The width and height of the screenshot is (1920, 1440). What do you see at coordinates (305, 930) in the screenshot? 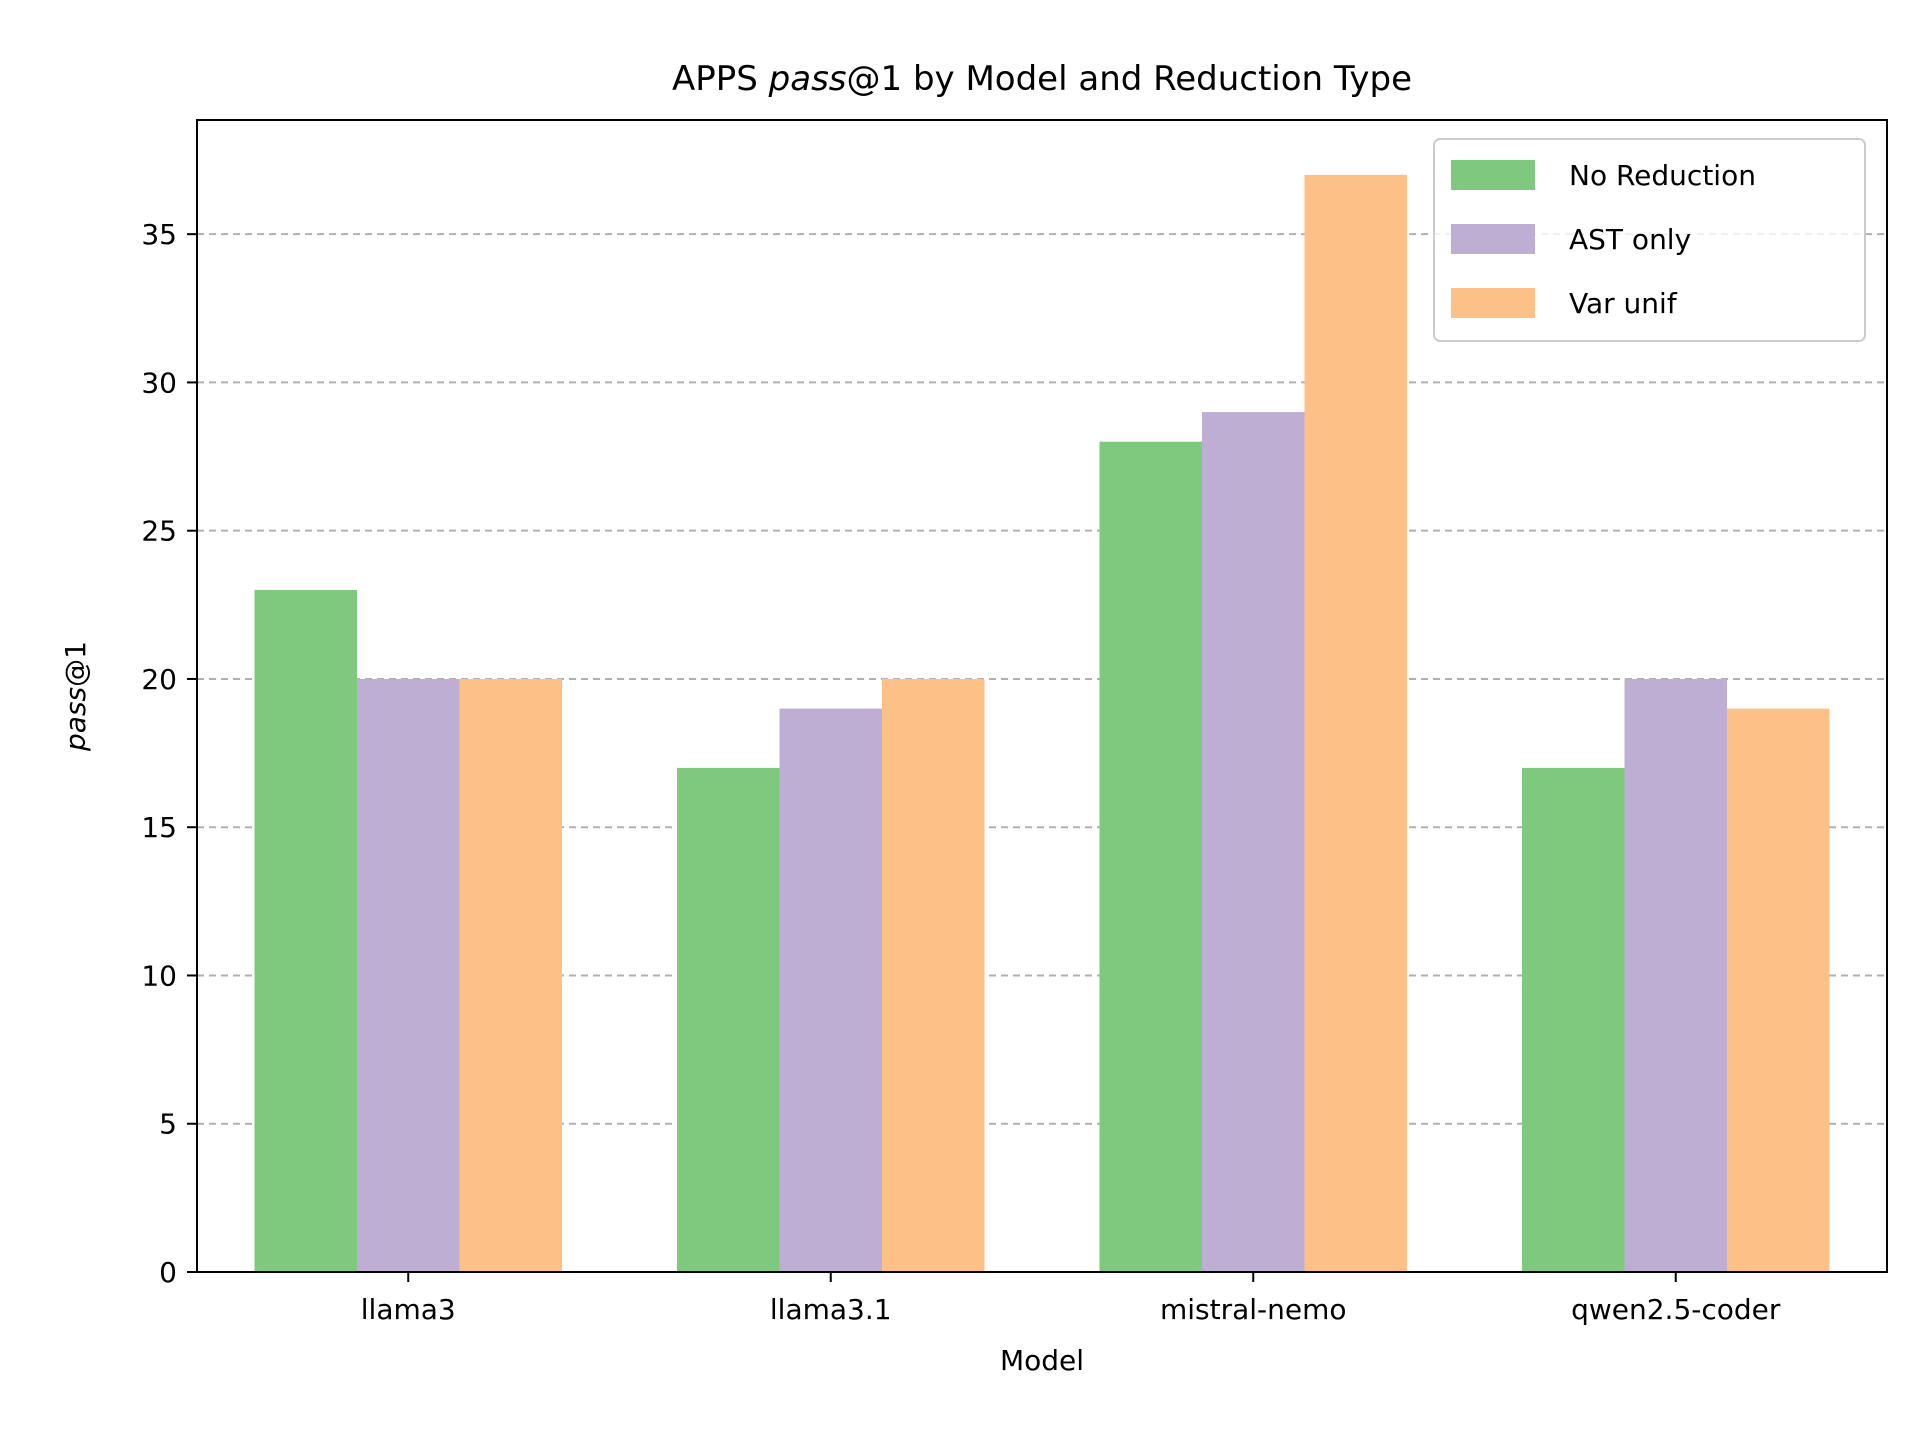
I see `bar-no-reduction-llama3` at bounding box center [305, 930].